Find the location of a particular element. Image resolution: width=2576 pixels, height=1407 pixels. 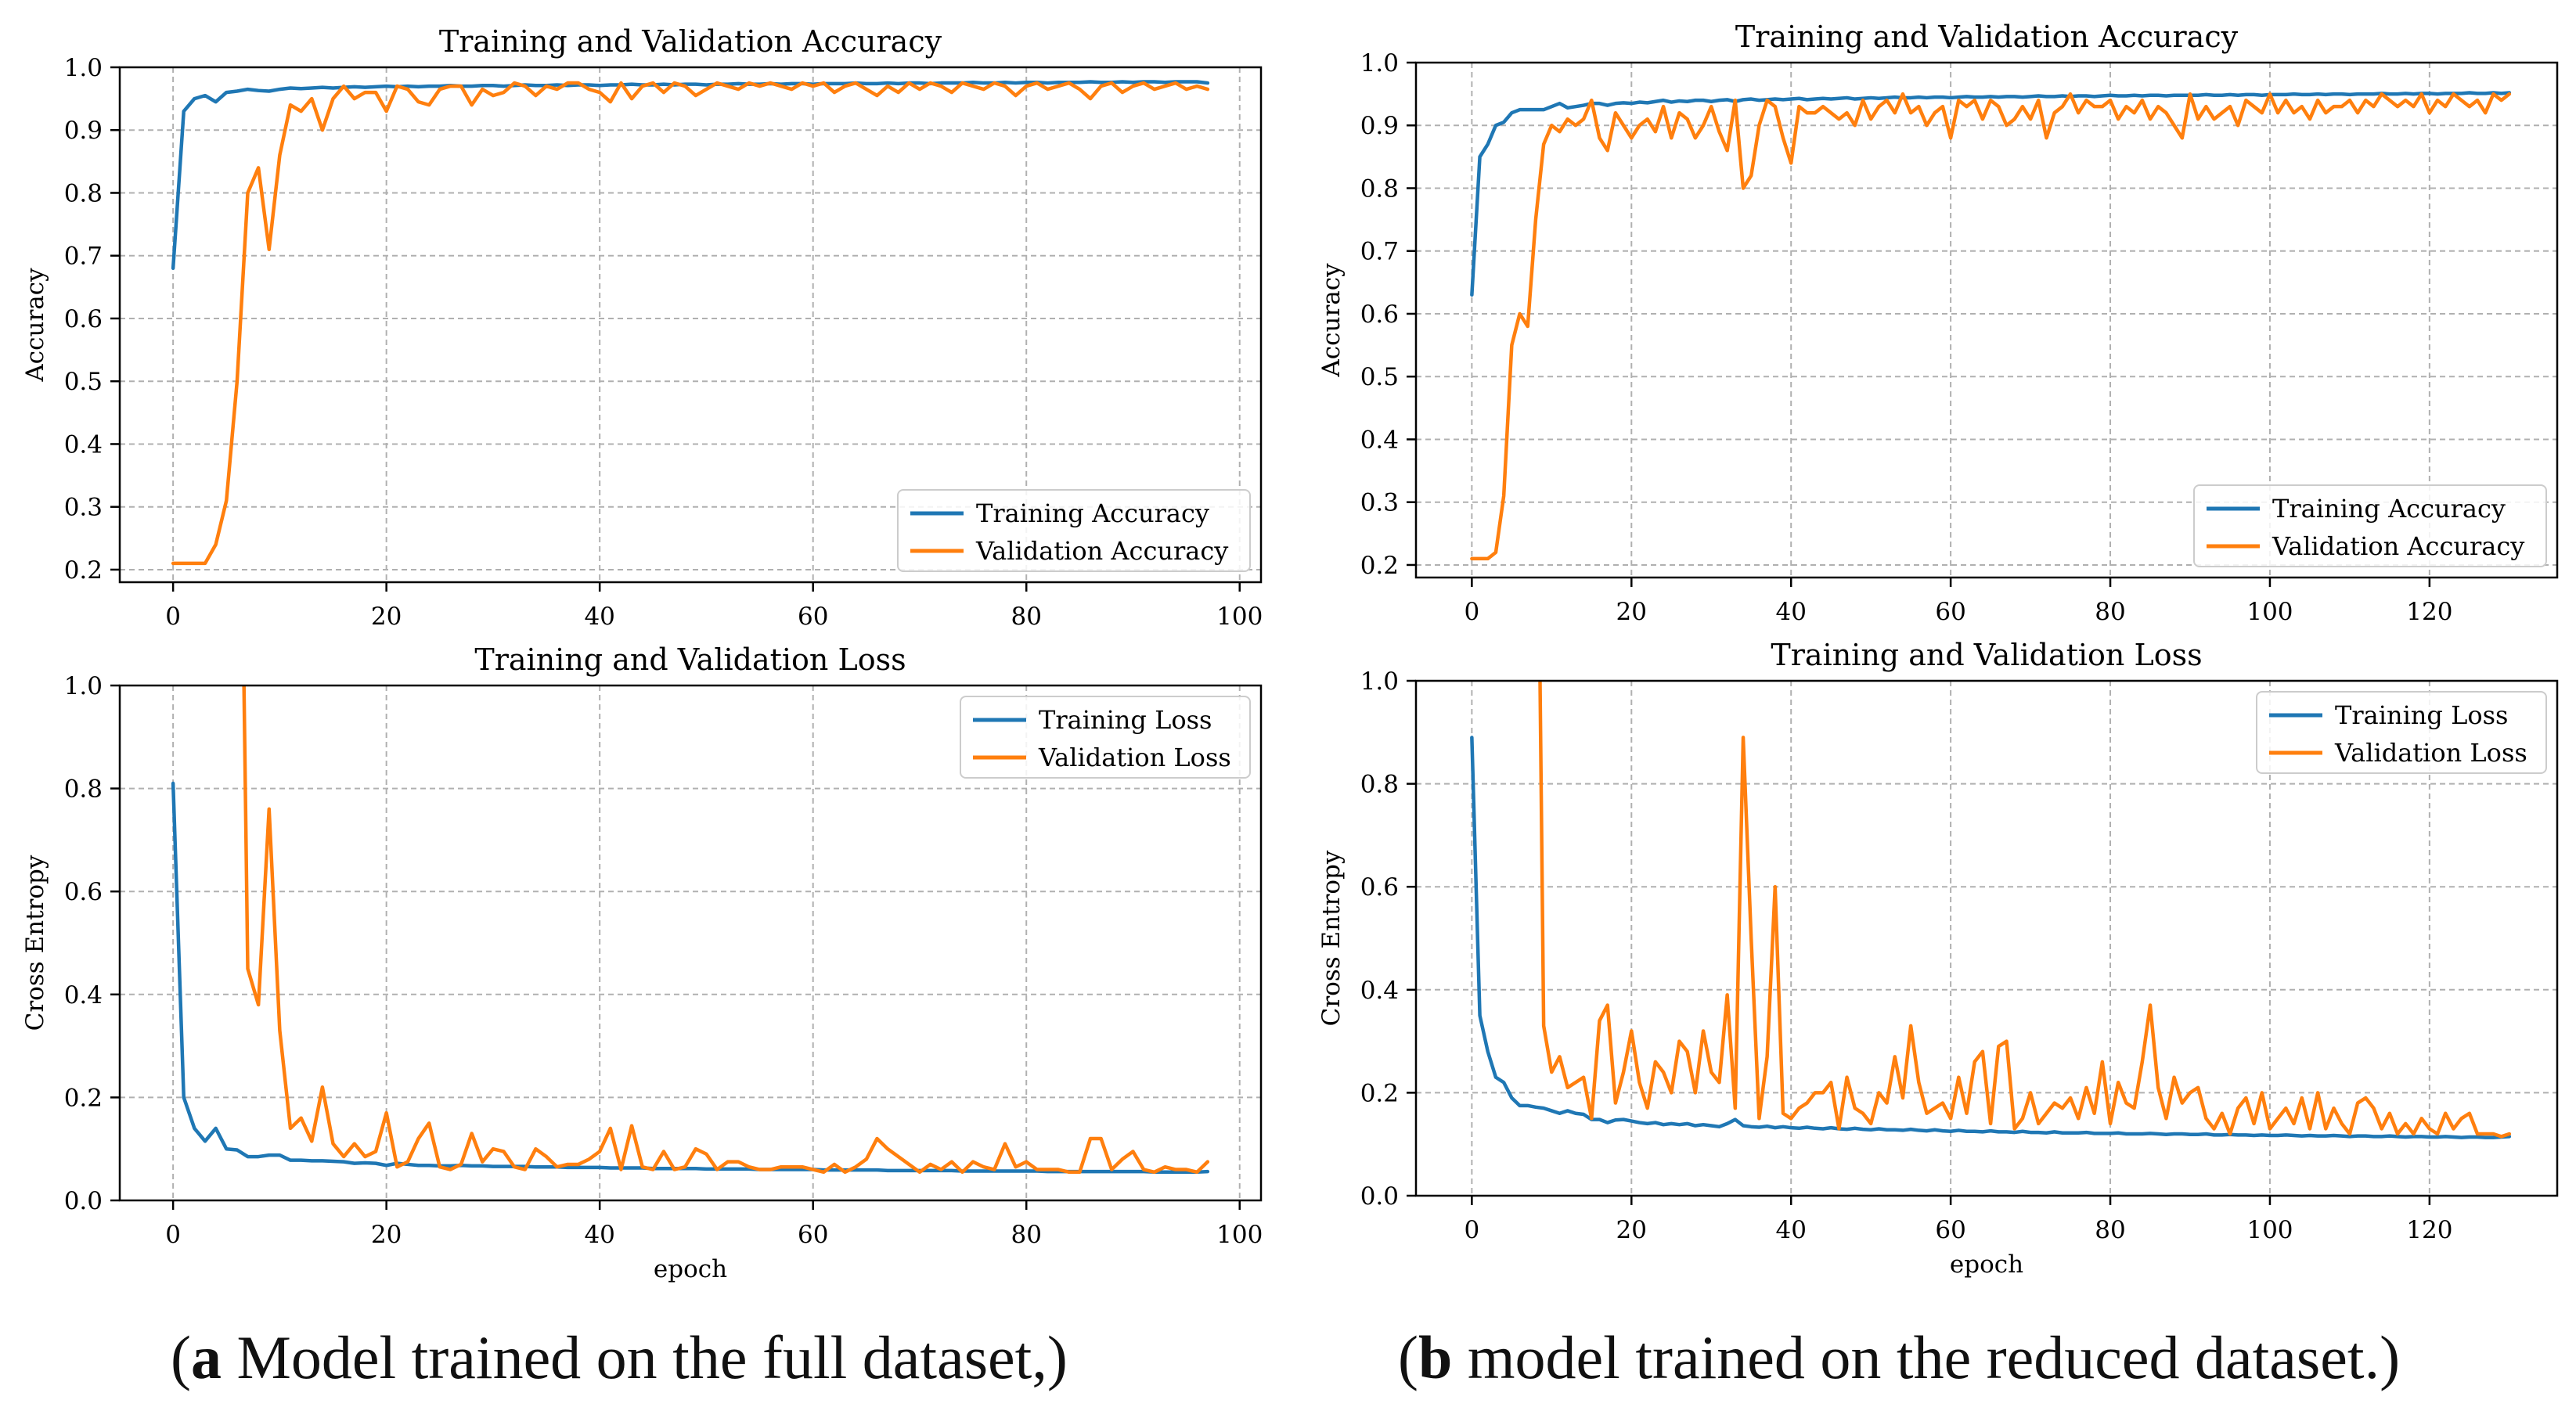

y-tick-label: 0.0 is located at coordinates (1379, 1196).